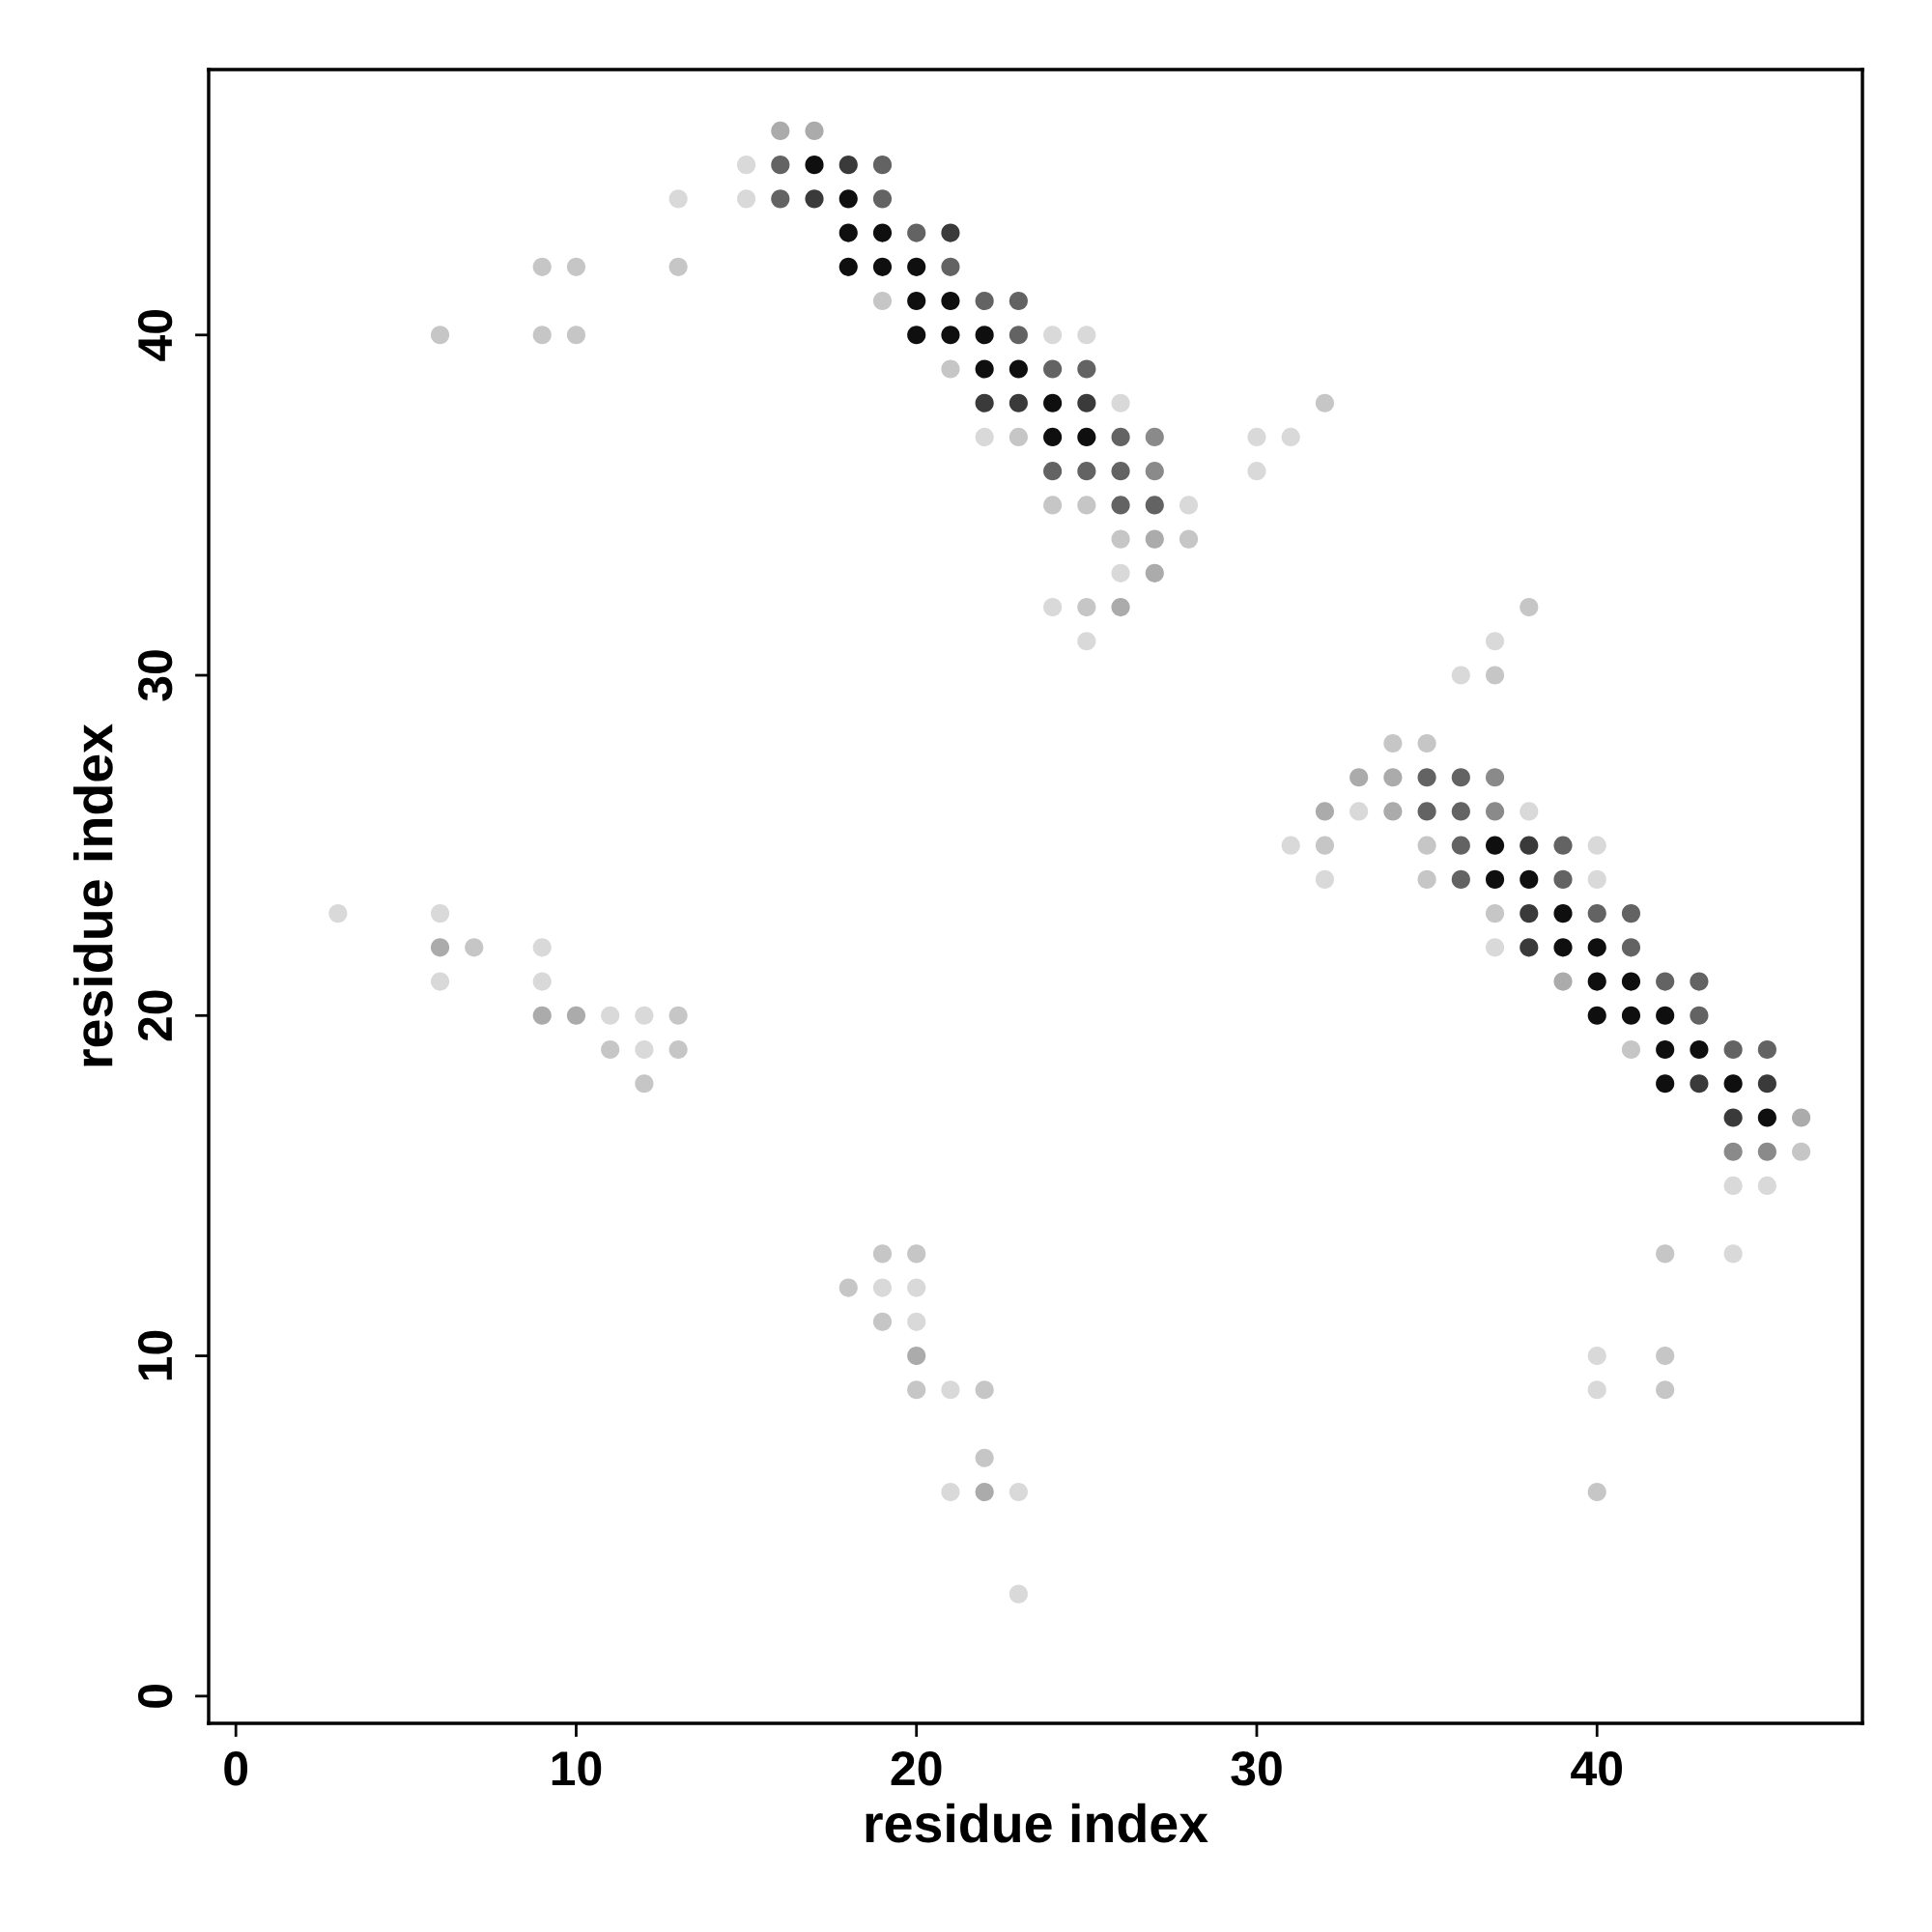 The image size is (1932, 1932). What do you see at coordinates (155, 1696) in the screenshot?
I see `y-tick-label: 0` at bounding box center [155, 1696].